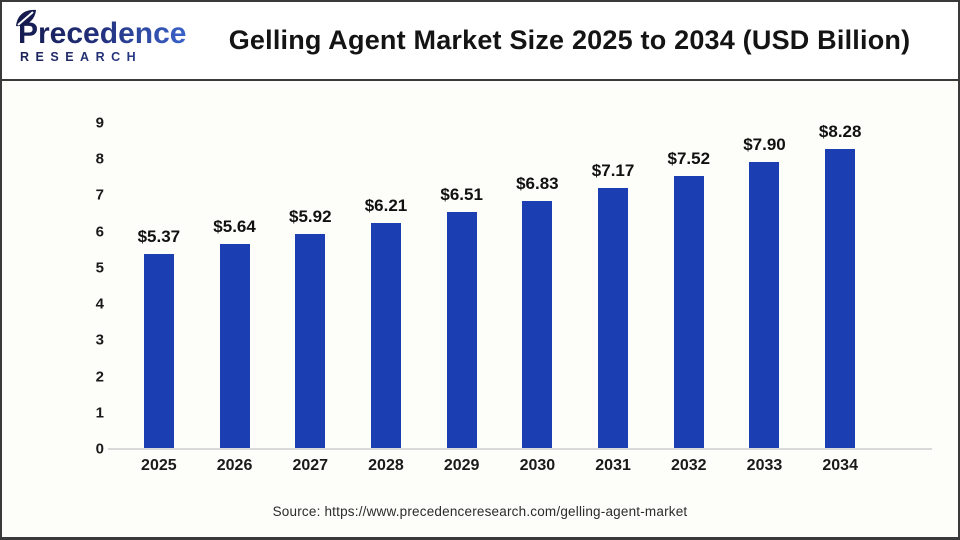  I want to click on bar-value-label: $7.90, so click(764, 144).